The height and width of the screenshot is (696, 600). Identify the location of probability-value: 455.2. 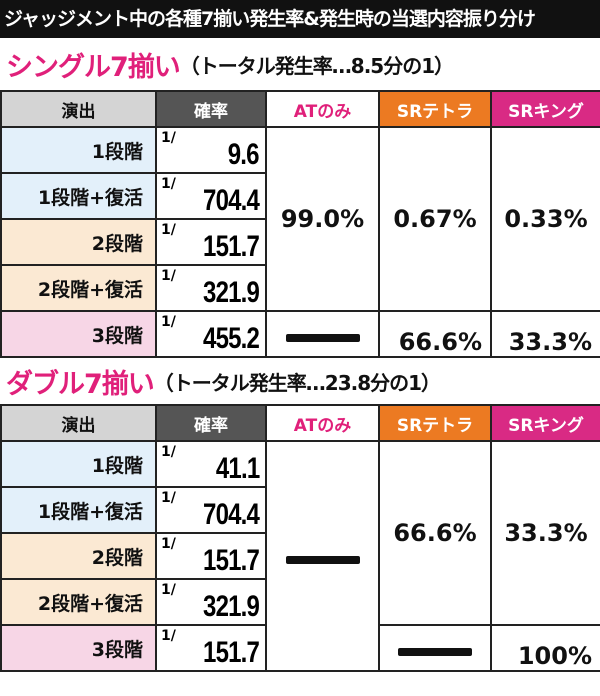
(231, 338).